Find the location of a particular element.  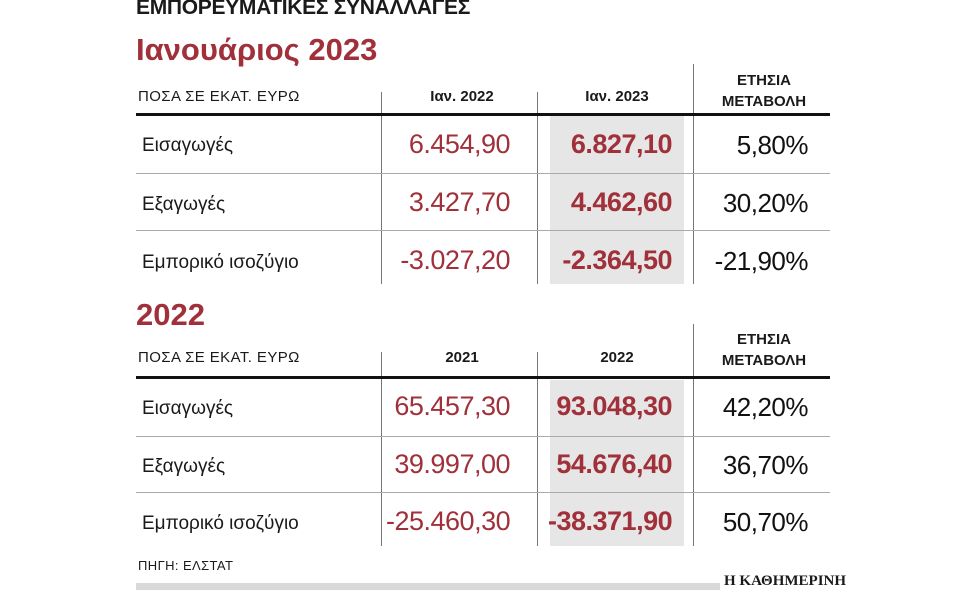

value-exports-prev: 39.997,00 is located at coordinates (452, 464).